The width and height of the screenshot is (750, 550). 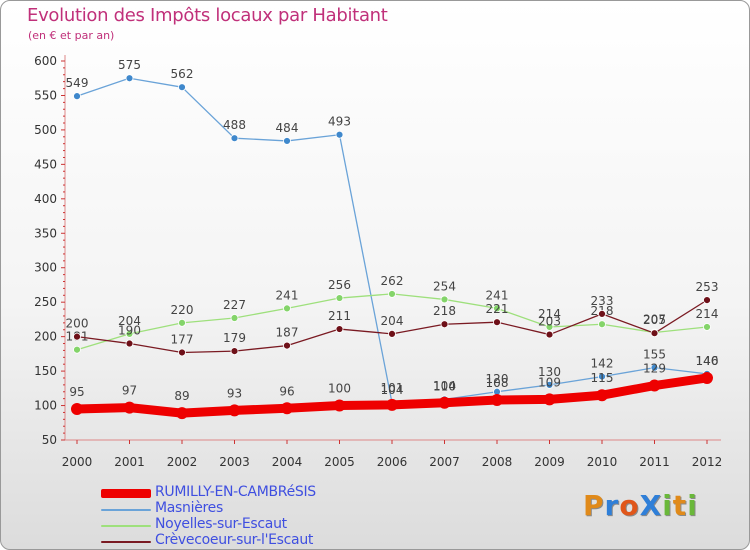 I want to click on logo-letter: i, so click(x=667, y=505).